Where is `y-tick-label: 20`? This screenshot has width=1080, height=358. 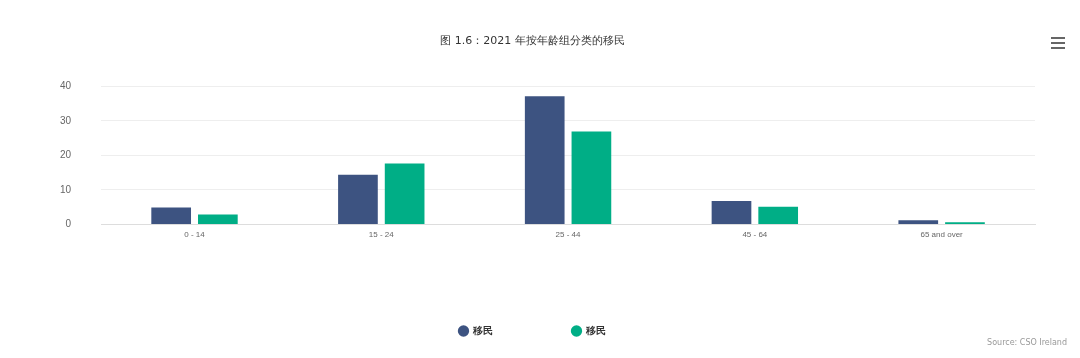 y-tick-label: 20 is located at coordinates (66, 155).